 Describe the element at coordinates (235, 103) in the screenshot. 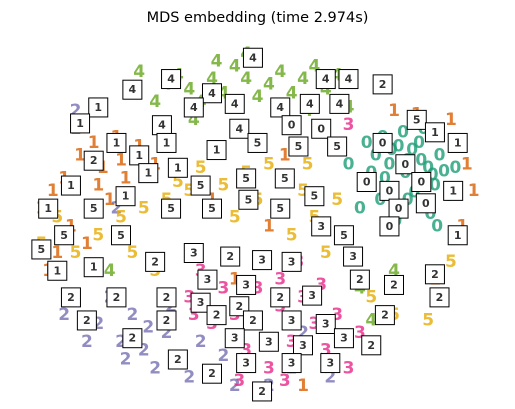

I see `thumbnail-digit-4: 4` at that location.